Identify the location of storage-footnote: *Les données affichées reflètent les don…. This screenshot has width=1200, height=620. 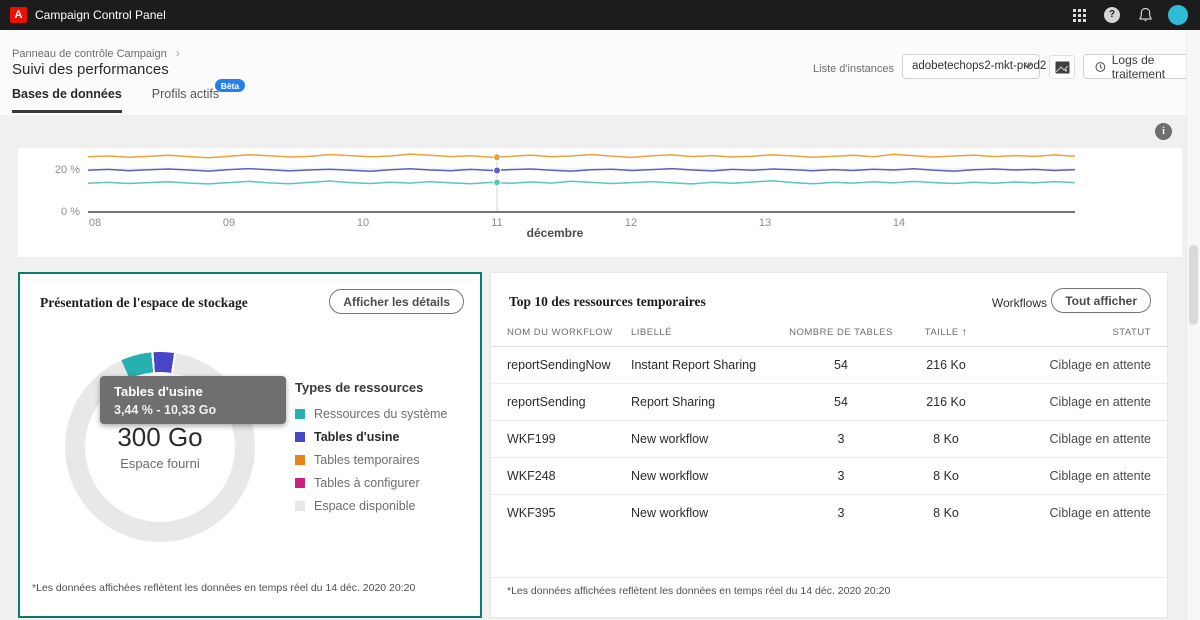
(224, 588).